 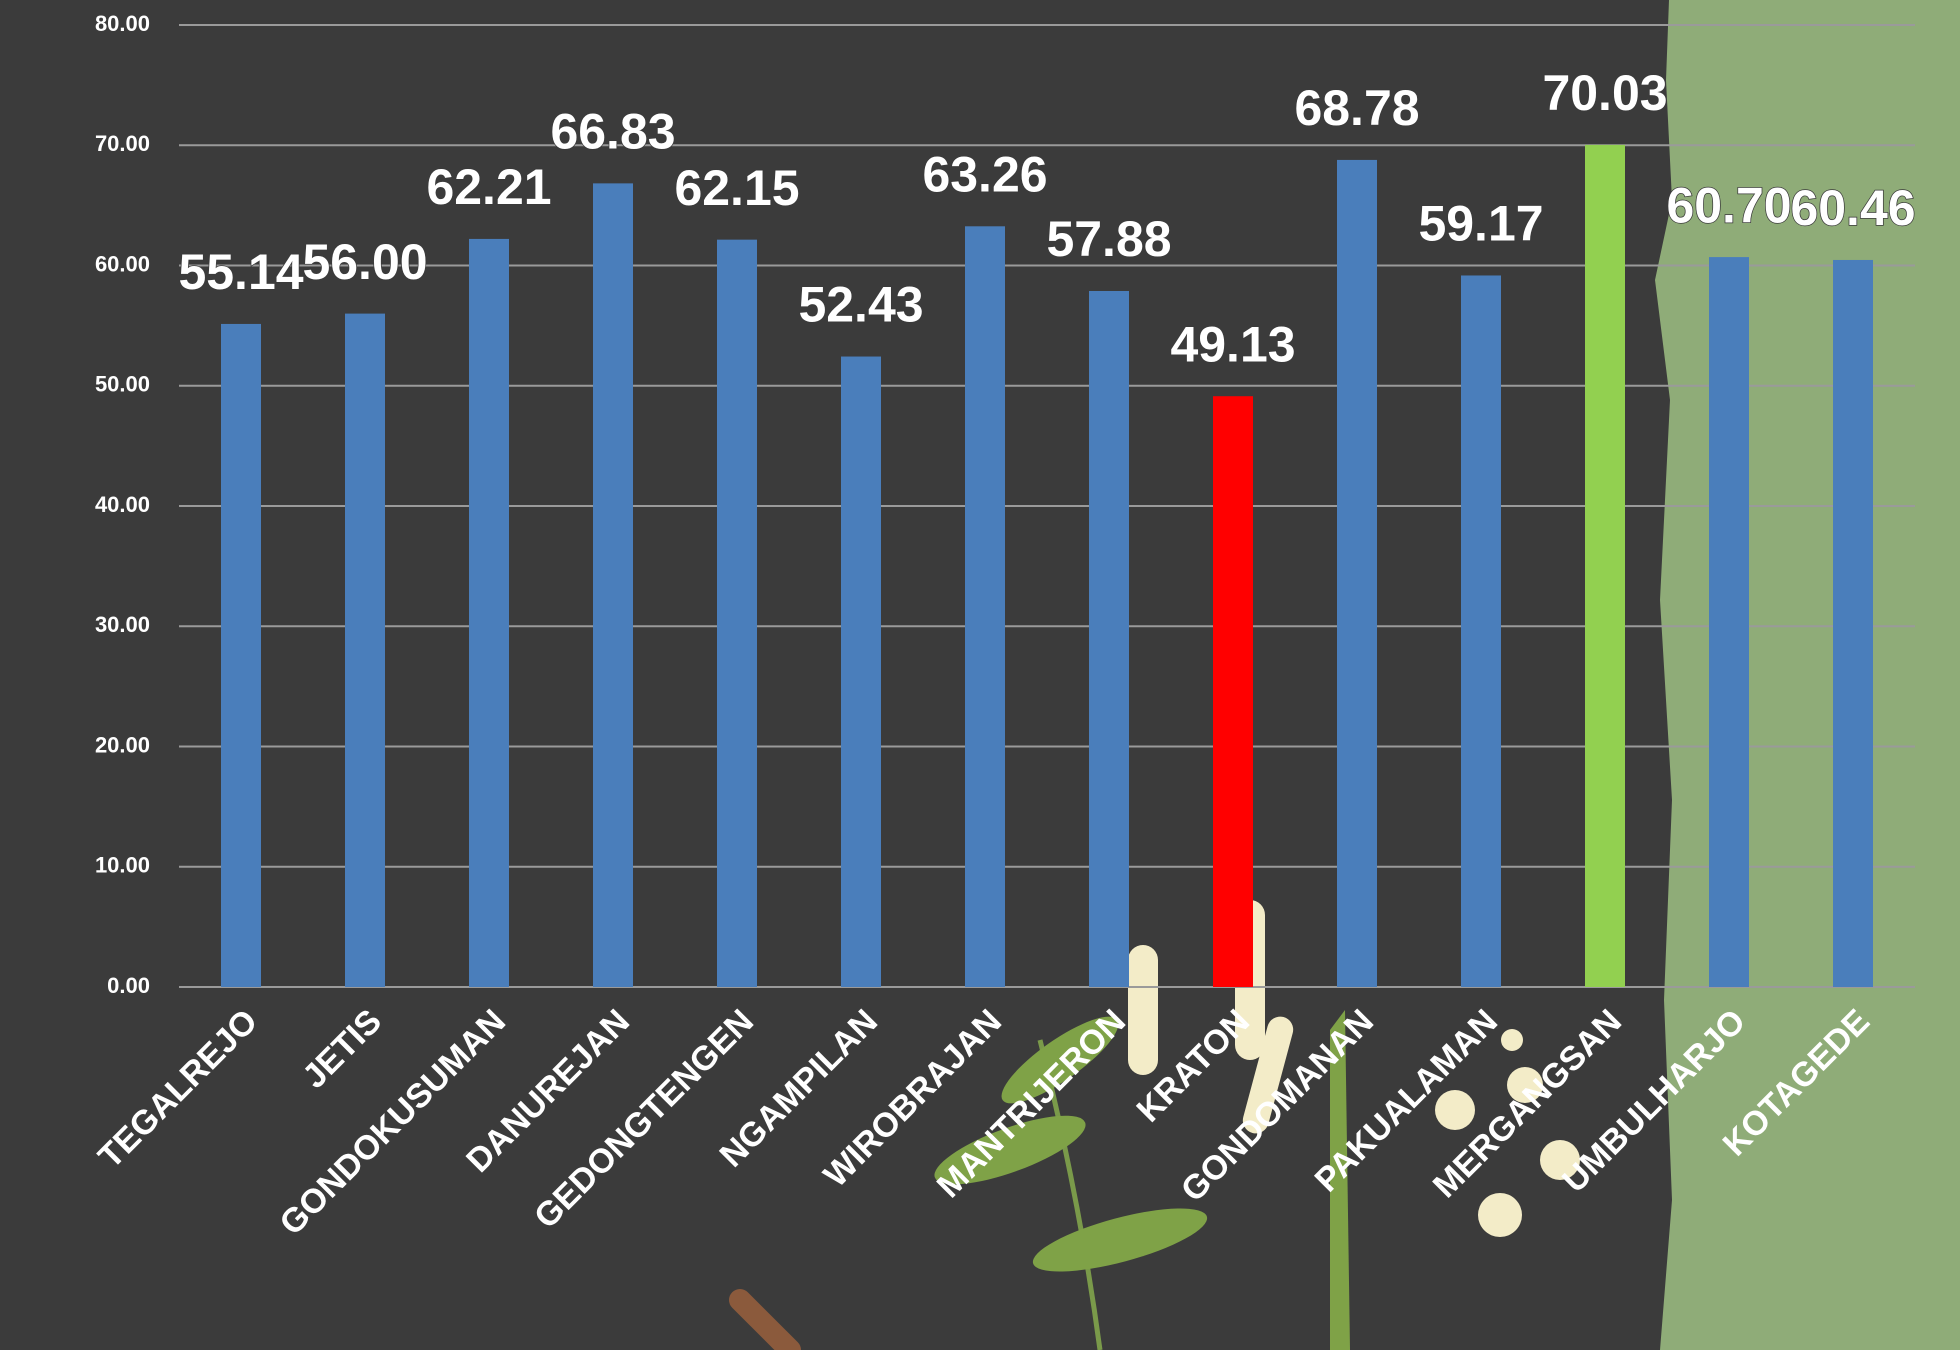 I want to click on decoration, so click(x=1154, y=1125).